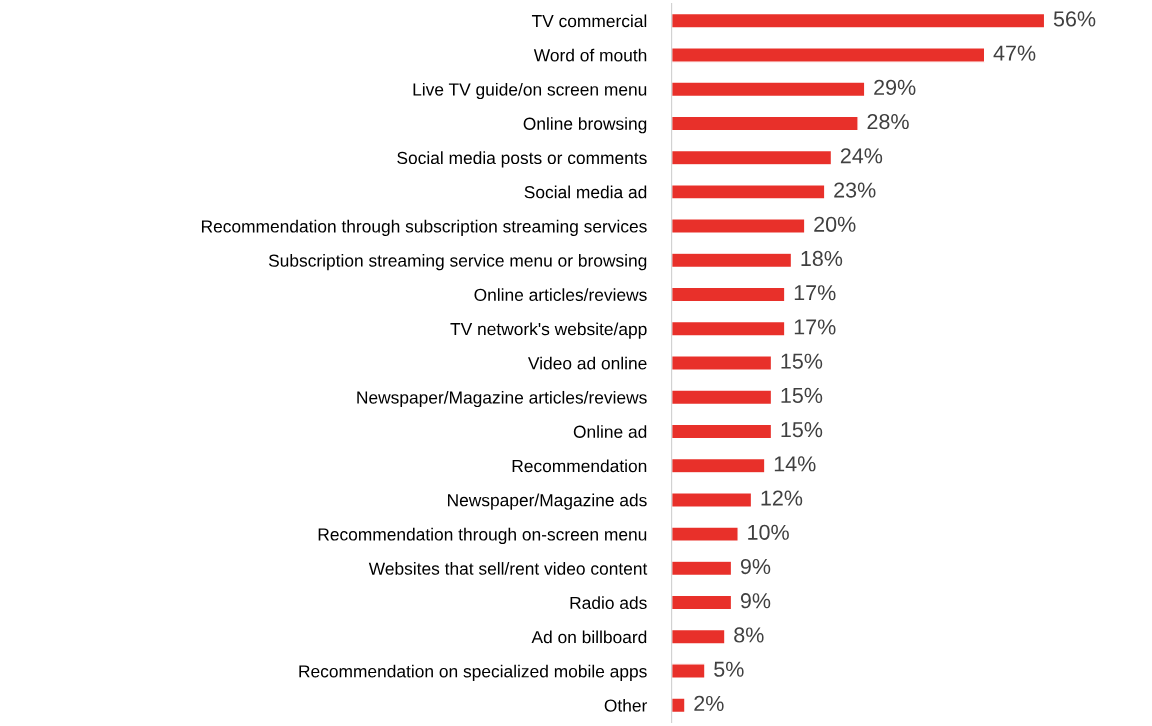 The height and width of the screenshot is (726, 1152). I want to click on data-label: 23%, so click(855, 190).